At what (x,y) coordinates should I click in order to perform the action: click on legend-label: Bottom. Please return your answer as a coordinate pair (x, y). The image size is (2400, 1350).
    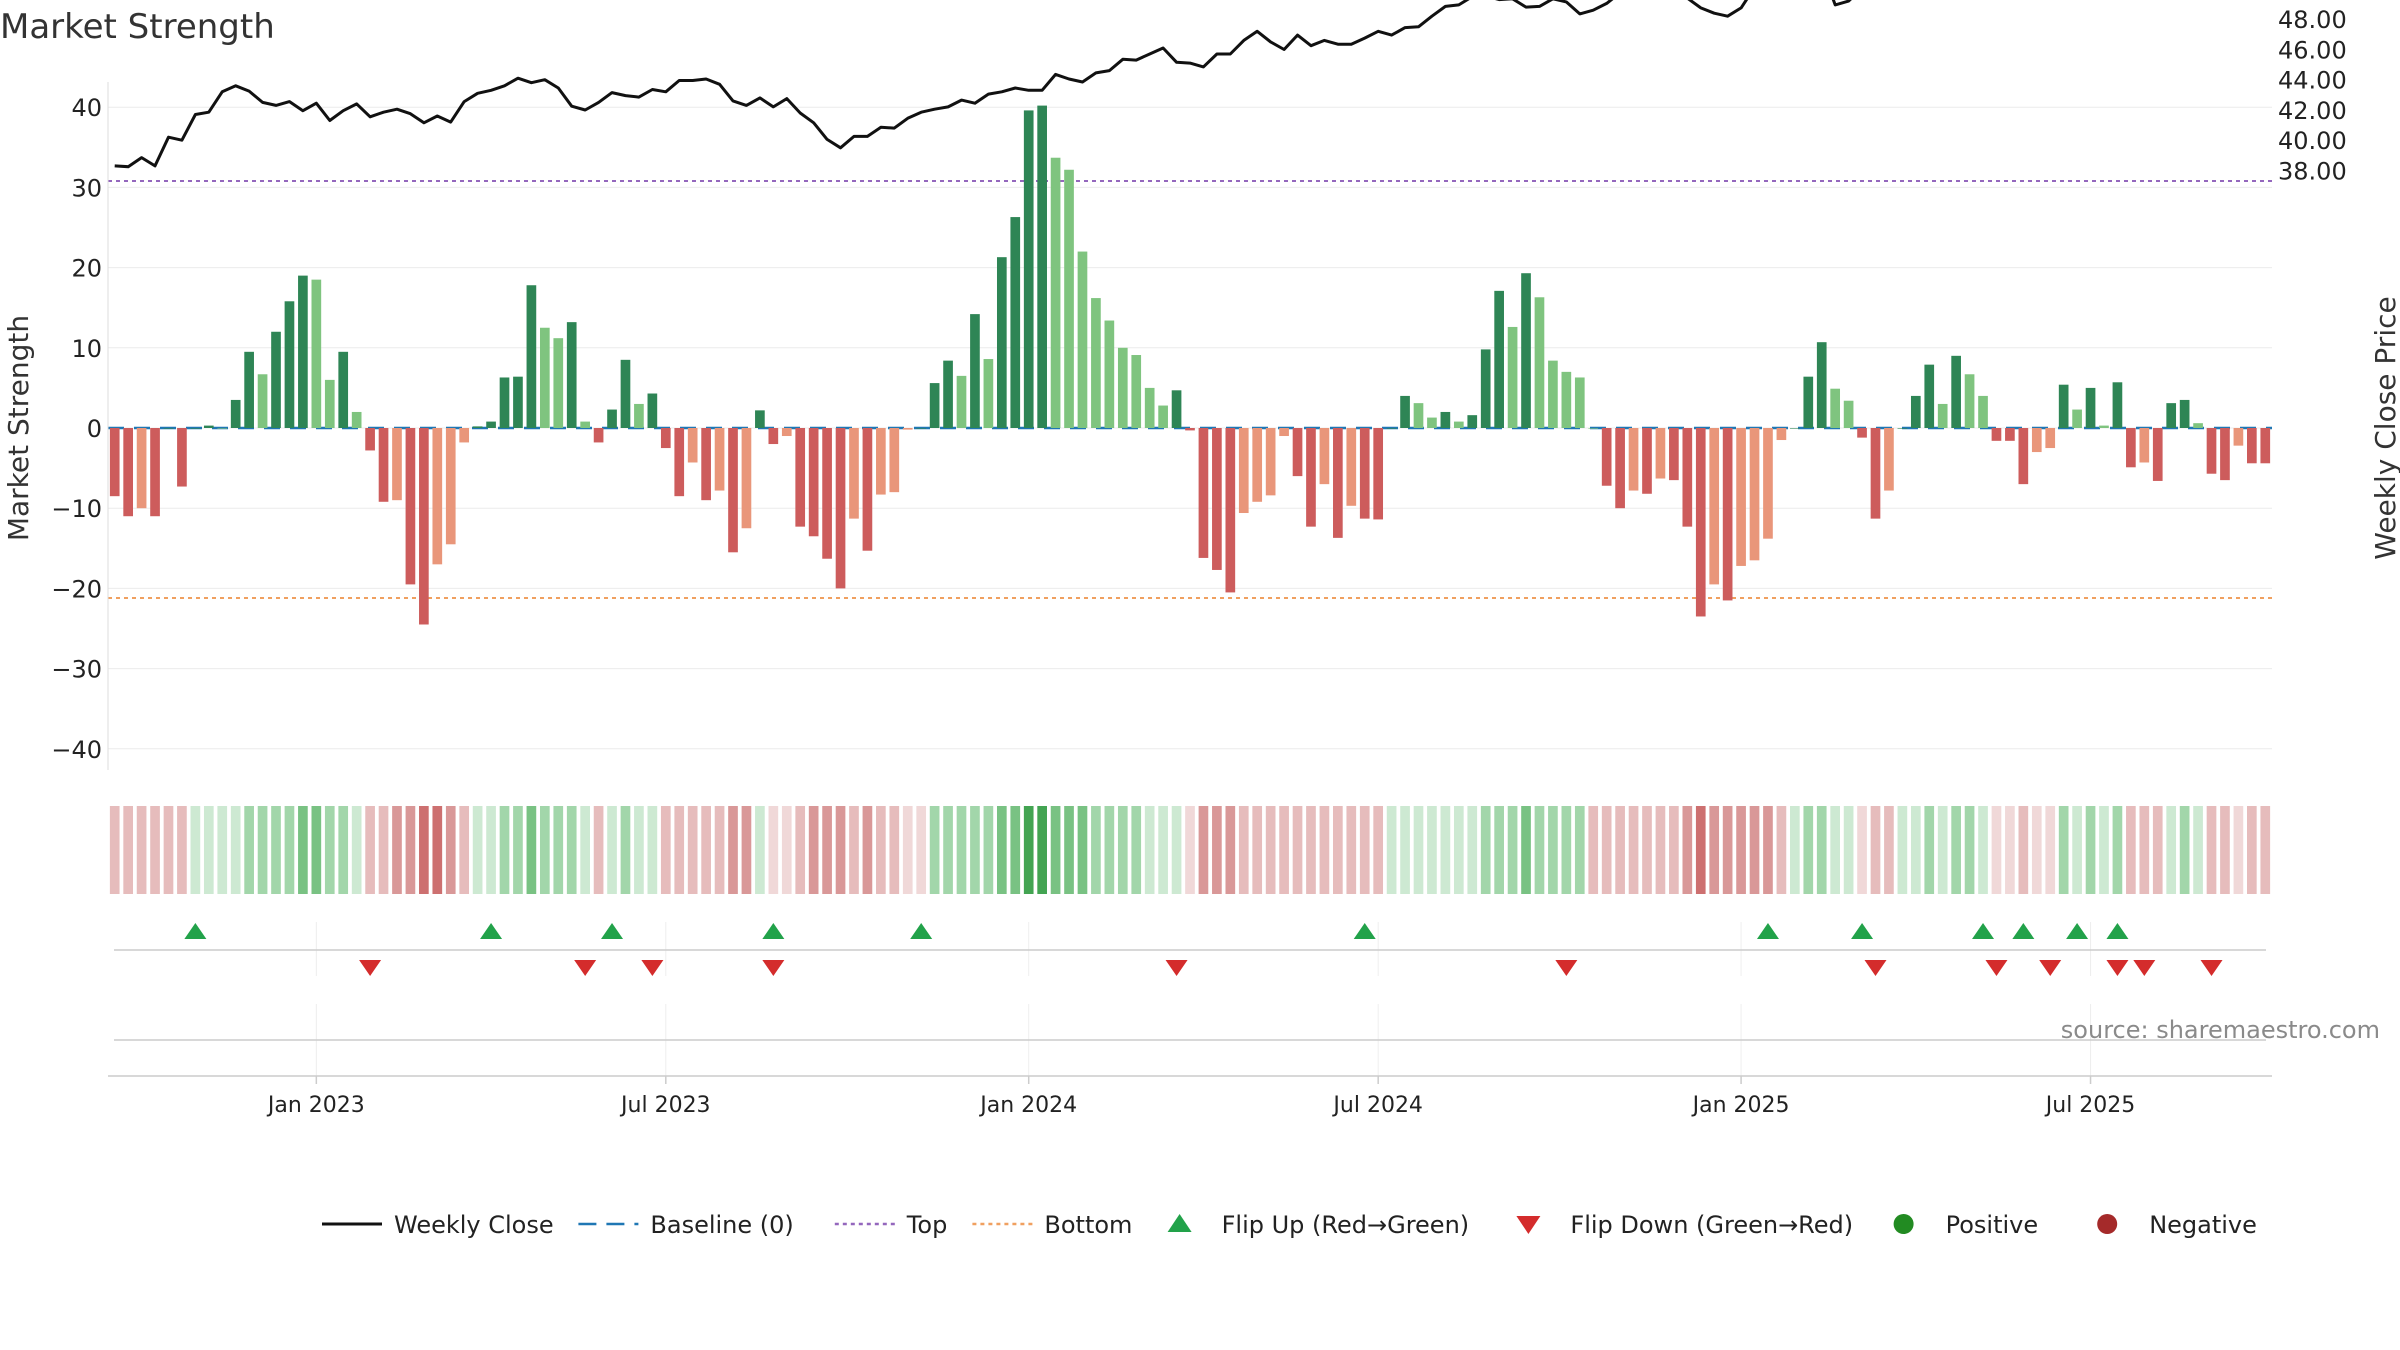
    Looking at the image, I should click on (1088, 1225).